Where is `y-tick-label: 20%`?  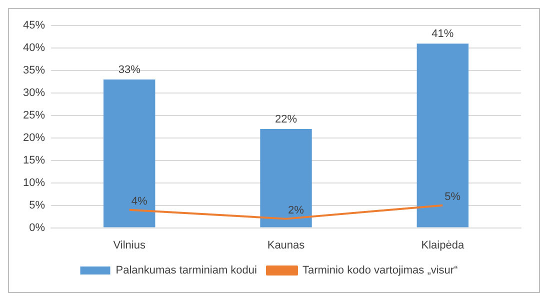 y-tick-label: 20% is located at coordinates (34, 138).